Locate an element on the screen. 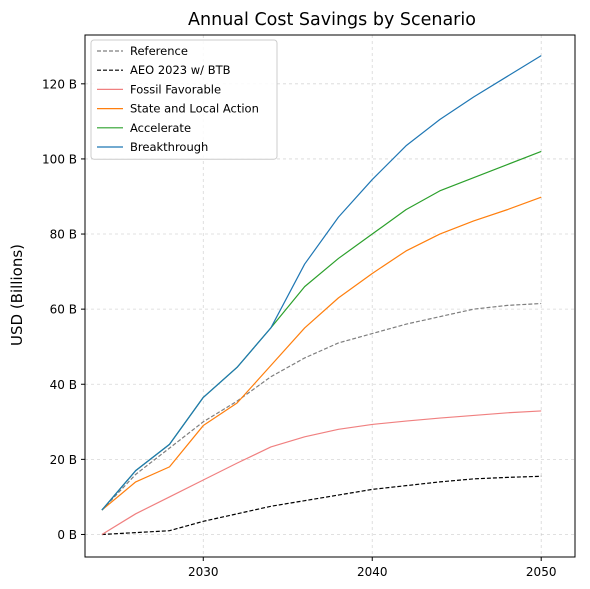 The image size is (590, 589). y-tick-label: 60 B is located at coordinates (63, 310).